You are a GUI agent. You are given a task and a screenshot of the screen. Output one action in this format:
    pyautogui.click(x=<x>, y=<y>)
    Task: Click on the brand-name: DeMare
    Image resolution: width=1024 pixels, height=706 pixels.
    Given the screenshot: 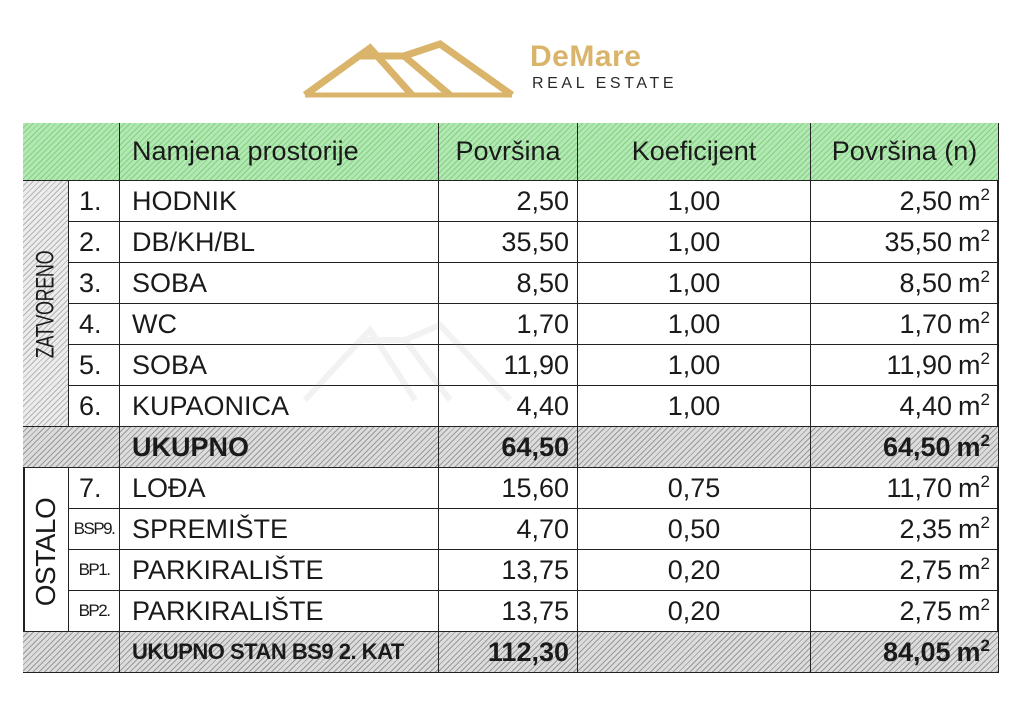 What is the action you would take?
    pyautogui.click(x=586, y=56)
    